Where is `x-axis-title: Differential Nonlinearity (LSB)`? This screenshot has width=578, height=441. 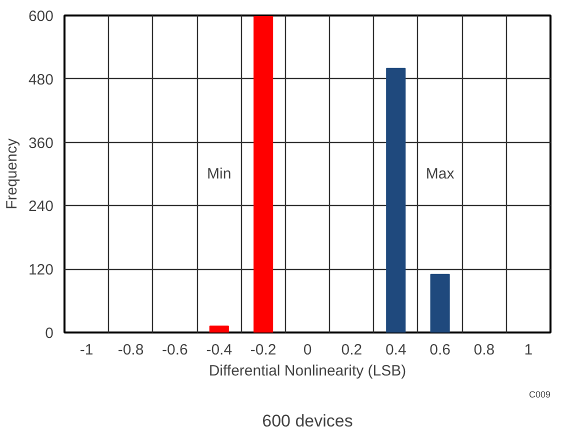
x-axis-title: Differential Nonlinearity (LSB) is located at coordinates (307, 371).